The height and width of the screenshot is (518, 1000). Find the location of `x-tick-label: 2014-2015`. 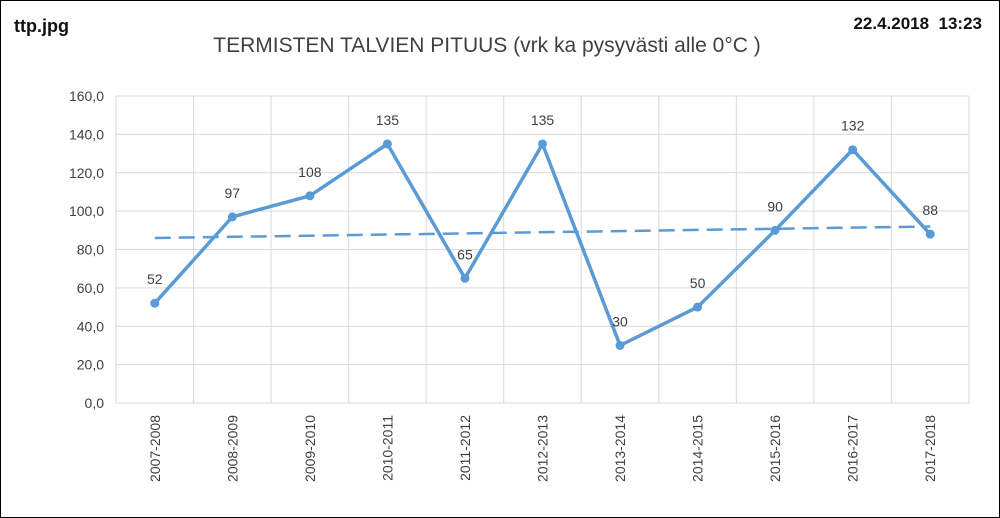

x-tick-label: 2014-2015 is located at coordinates (698, 448).